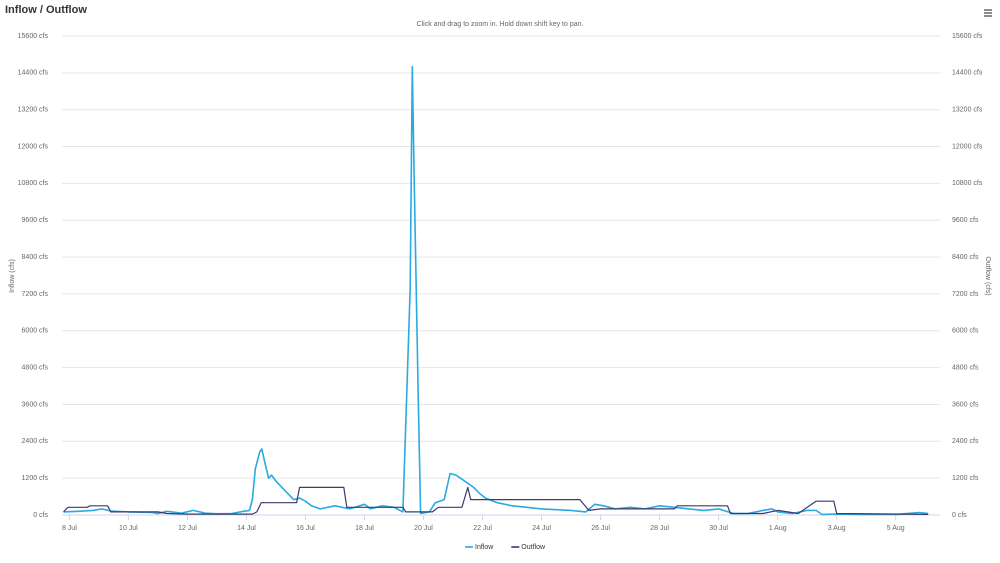 Image resolution: width=1000 pixels, height=563 pixels. Describe the element at coordinates (12, 276) in the screenshot. I see `y-axis-title: Inflow (cfs)` at that location.